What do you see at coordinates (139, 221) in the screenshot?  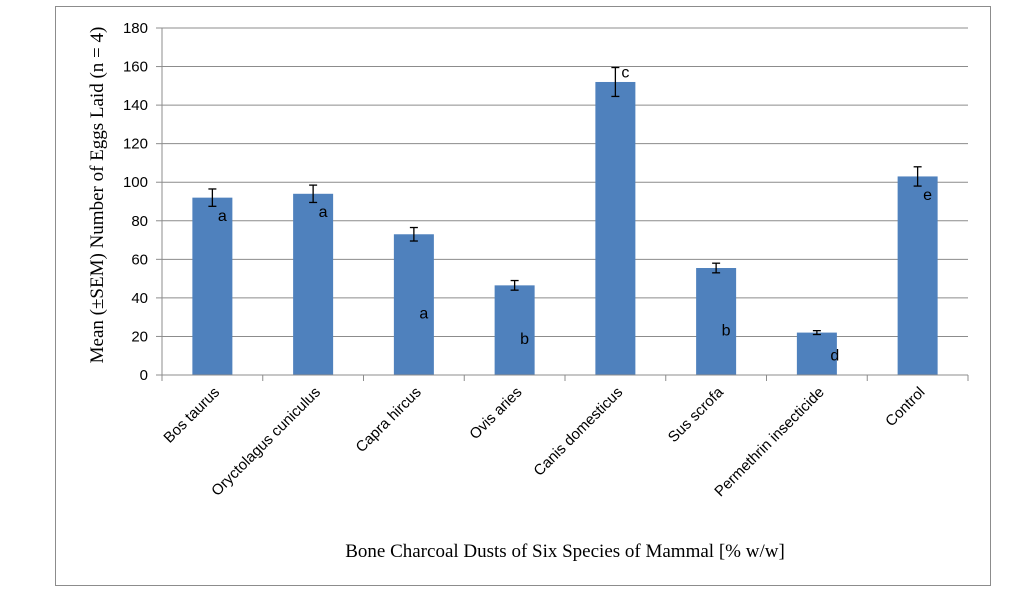 I see `y-tick-label: 80` at bounding box center [139, 221].